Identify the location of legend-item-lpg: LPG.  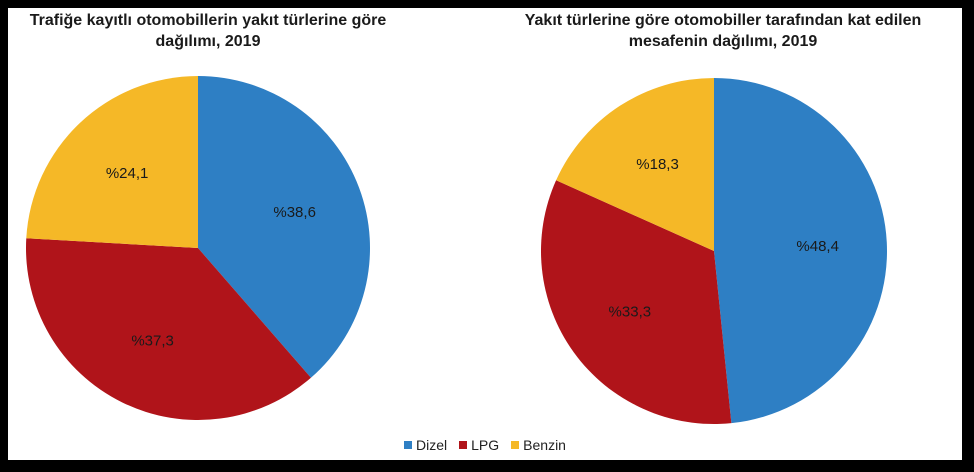
(479, 445).